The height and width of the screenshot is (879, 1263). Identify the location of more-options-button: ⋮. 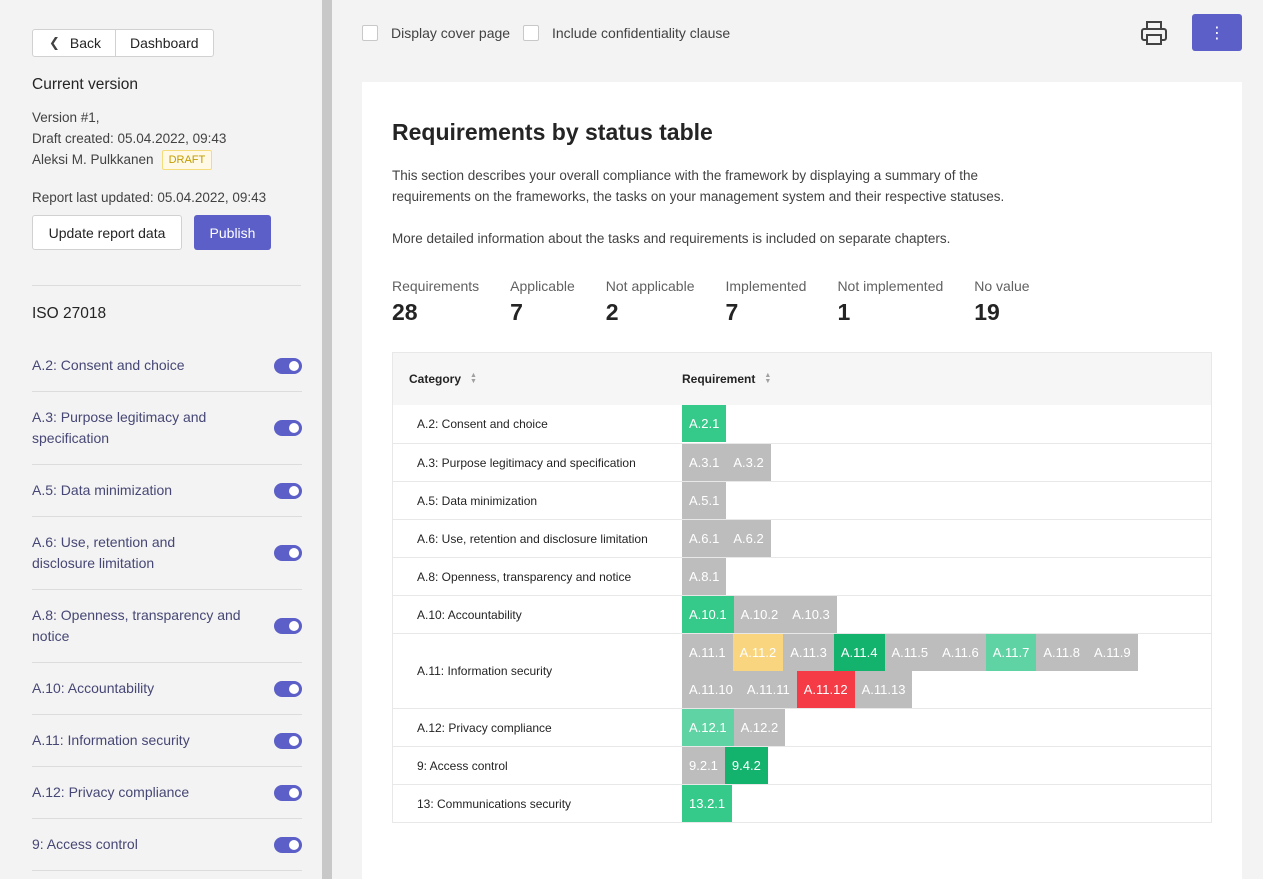
(1217, 32).